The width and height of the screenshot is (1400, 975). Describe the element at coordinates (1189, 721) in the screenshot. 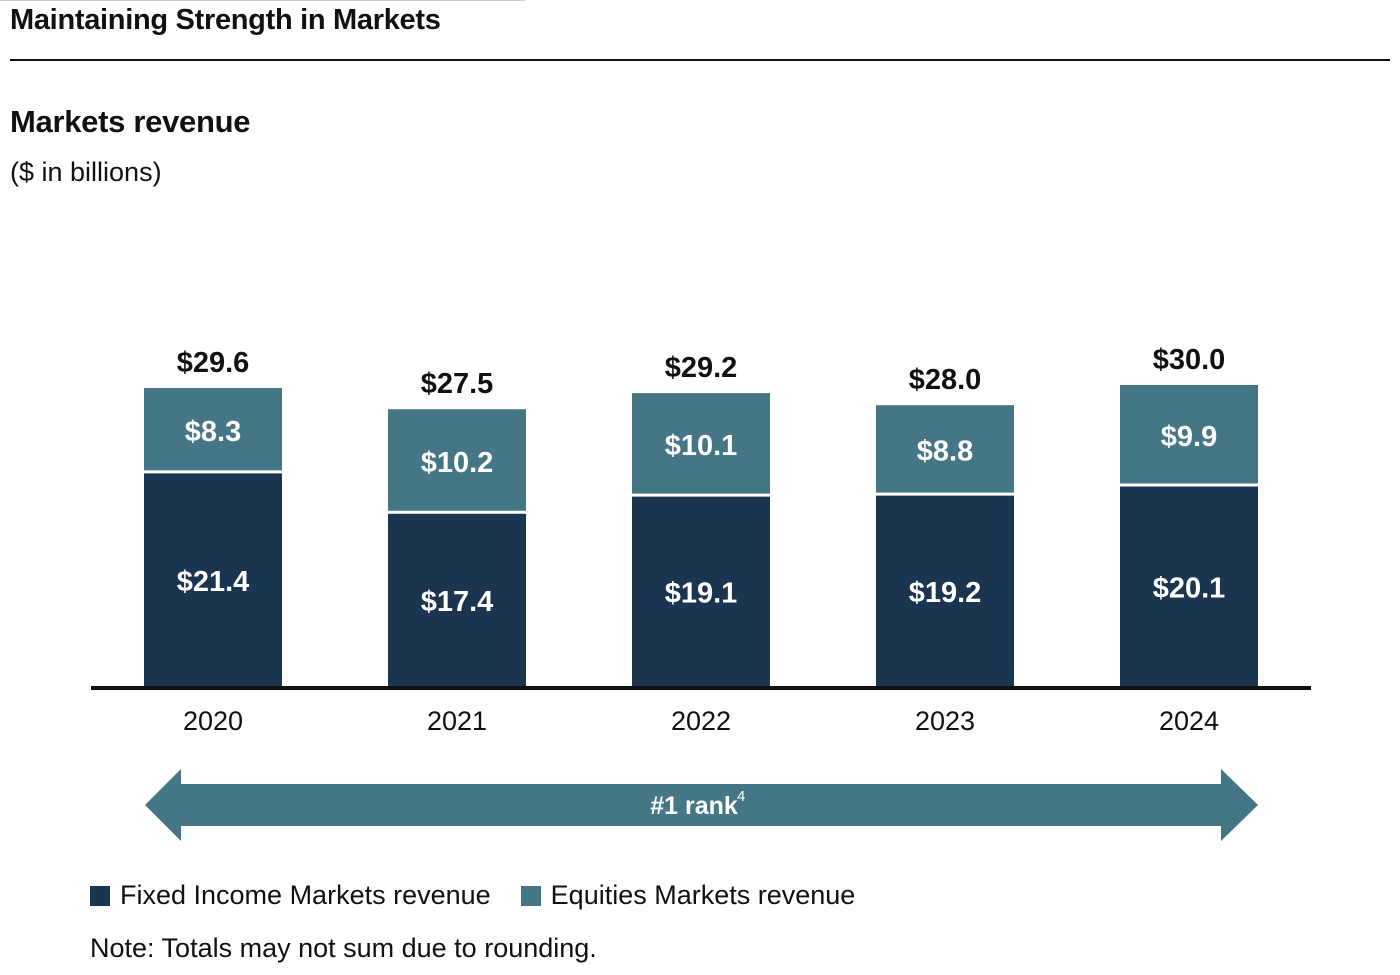

I see `x-tick-label-2024: 2024` at that location.